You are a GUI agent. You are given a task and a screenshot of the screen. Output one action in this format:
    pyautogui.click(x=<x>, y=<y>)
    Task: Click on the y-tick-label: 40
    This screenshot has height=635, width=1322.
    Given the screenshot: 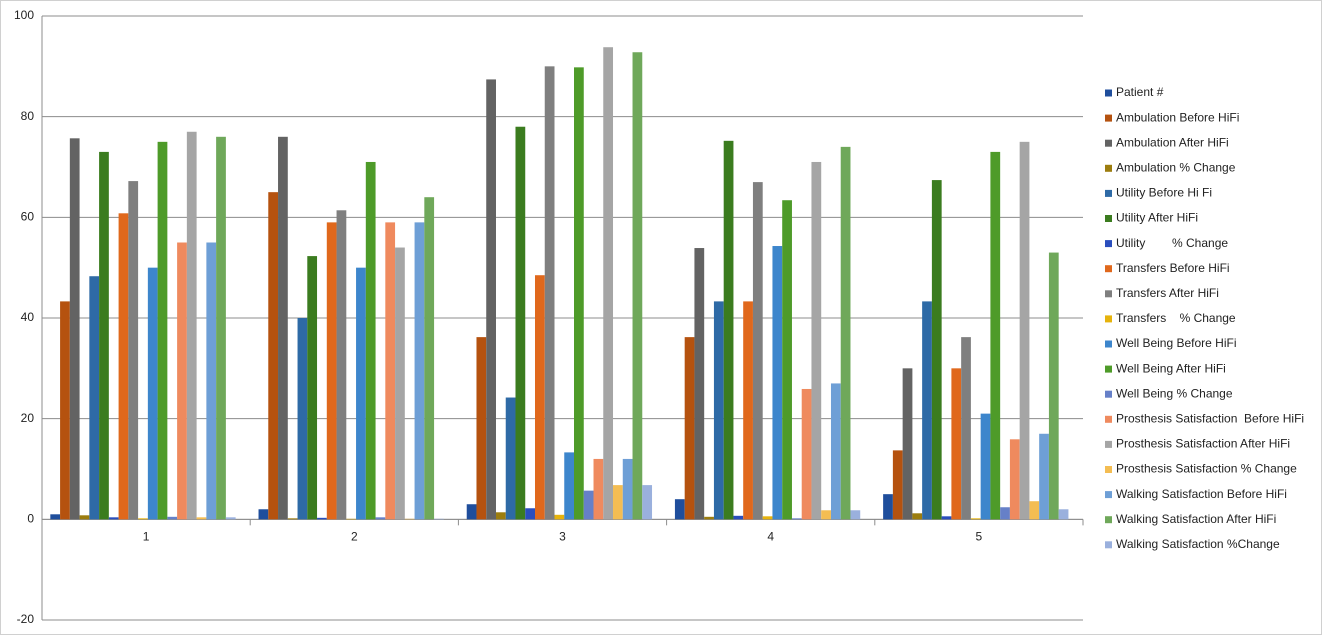 What is the action you would take?
    pyautogui.click(x=28, y=317)
    